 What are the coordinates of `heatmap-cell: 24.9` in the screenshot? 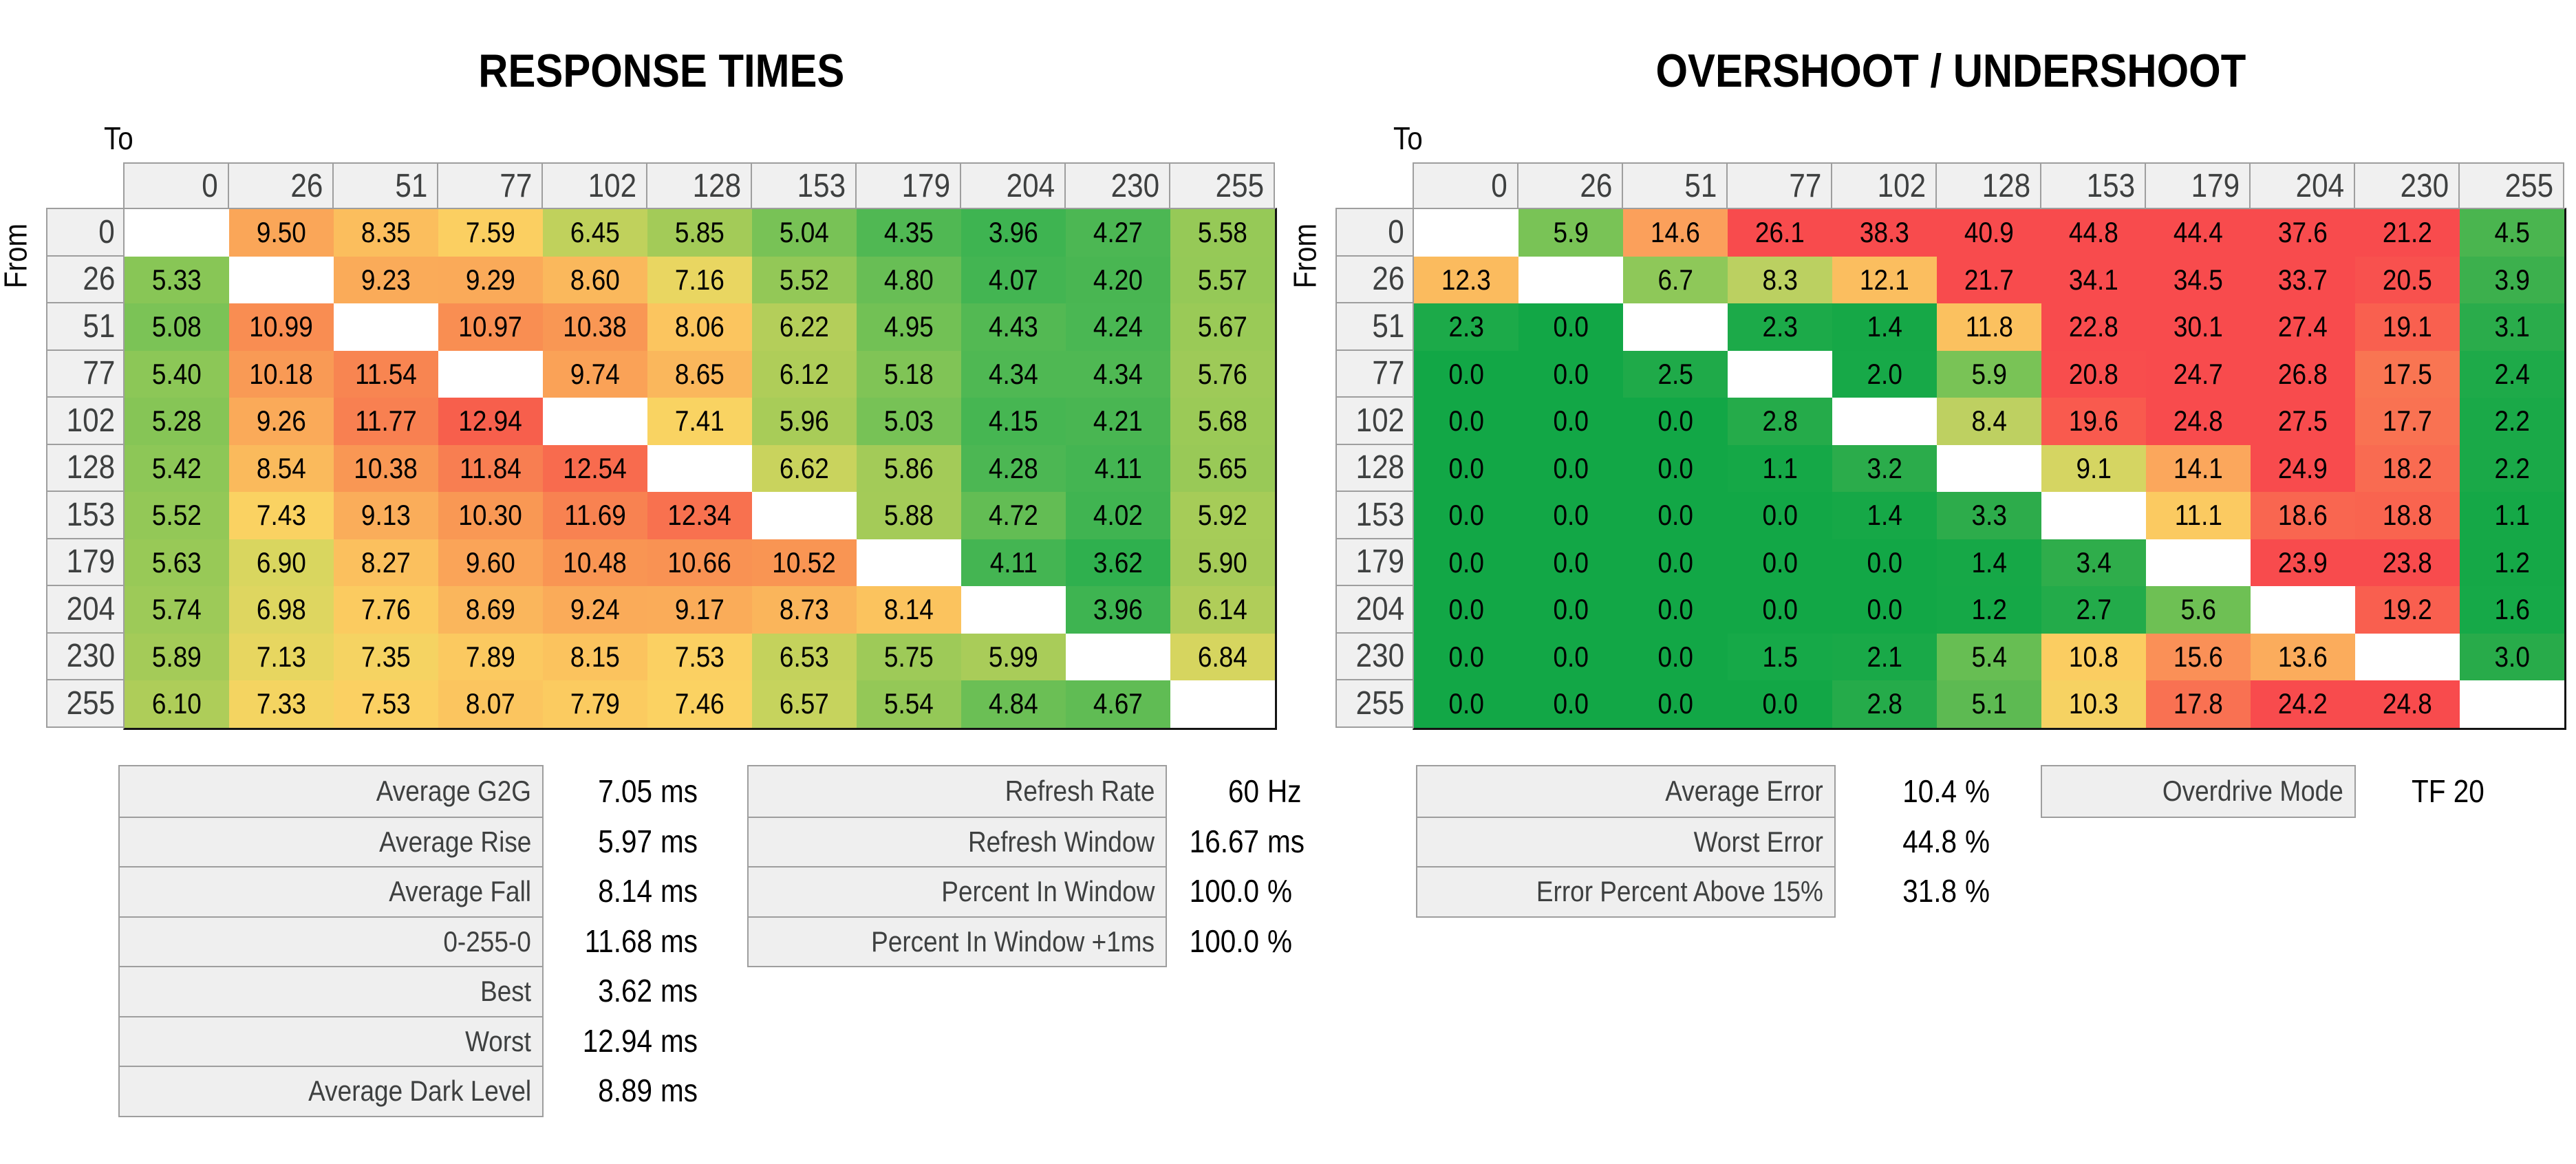 It's located at (2303, 468).